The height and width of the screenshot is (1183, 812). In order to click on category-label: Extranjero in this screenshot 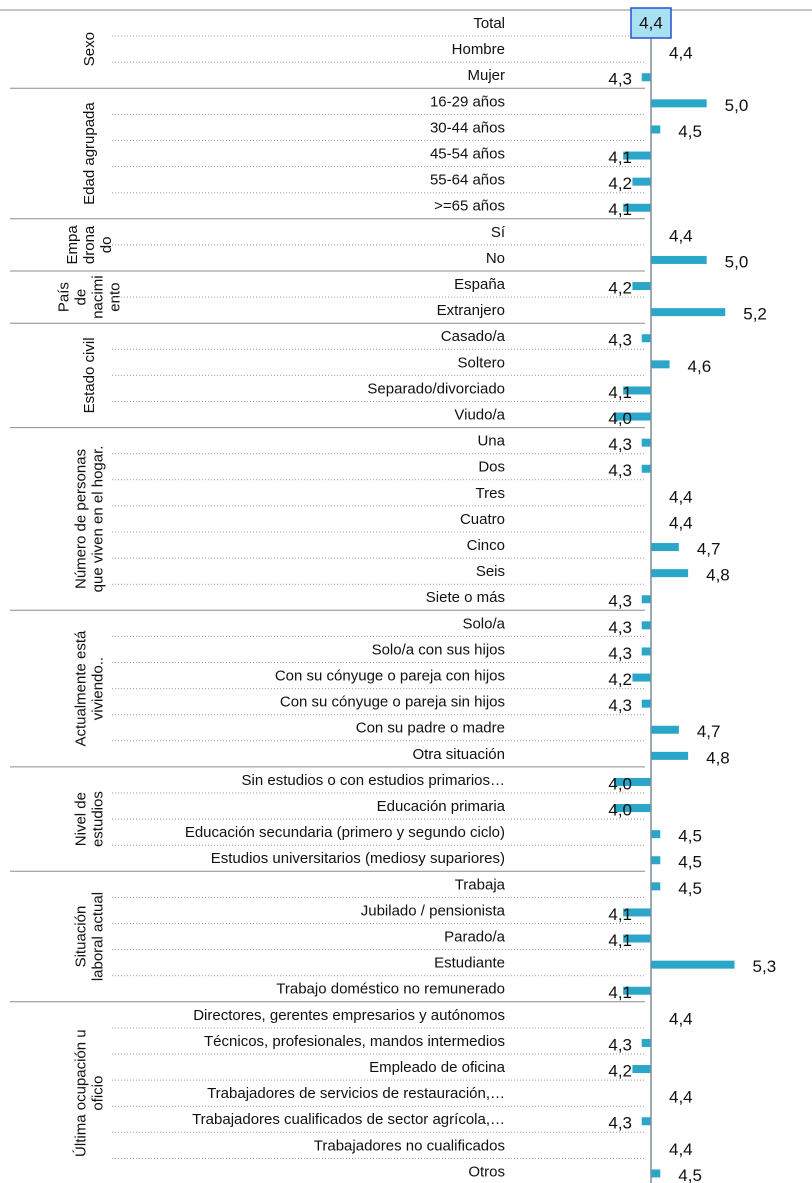, I will do `click(471, 310)`.